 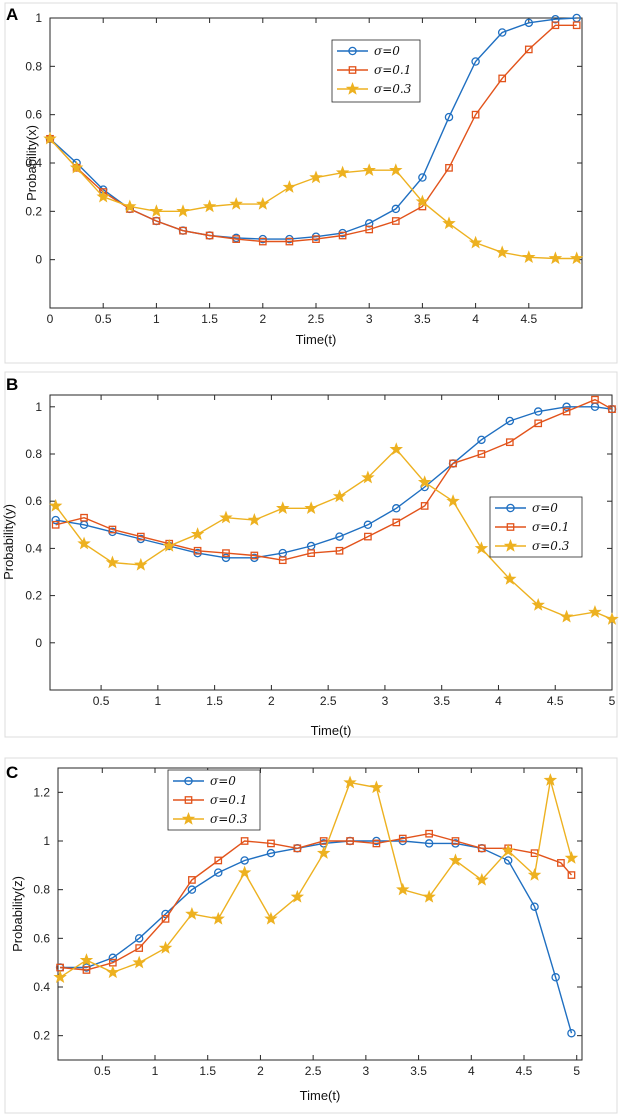 I want to click on panel-label: A, so click(x=12, y=14).